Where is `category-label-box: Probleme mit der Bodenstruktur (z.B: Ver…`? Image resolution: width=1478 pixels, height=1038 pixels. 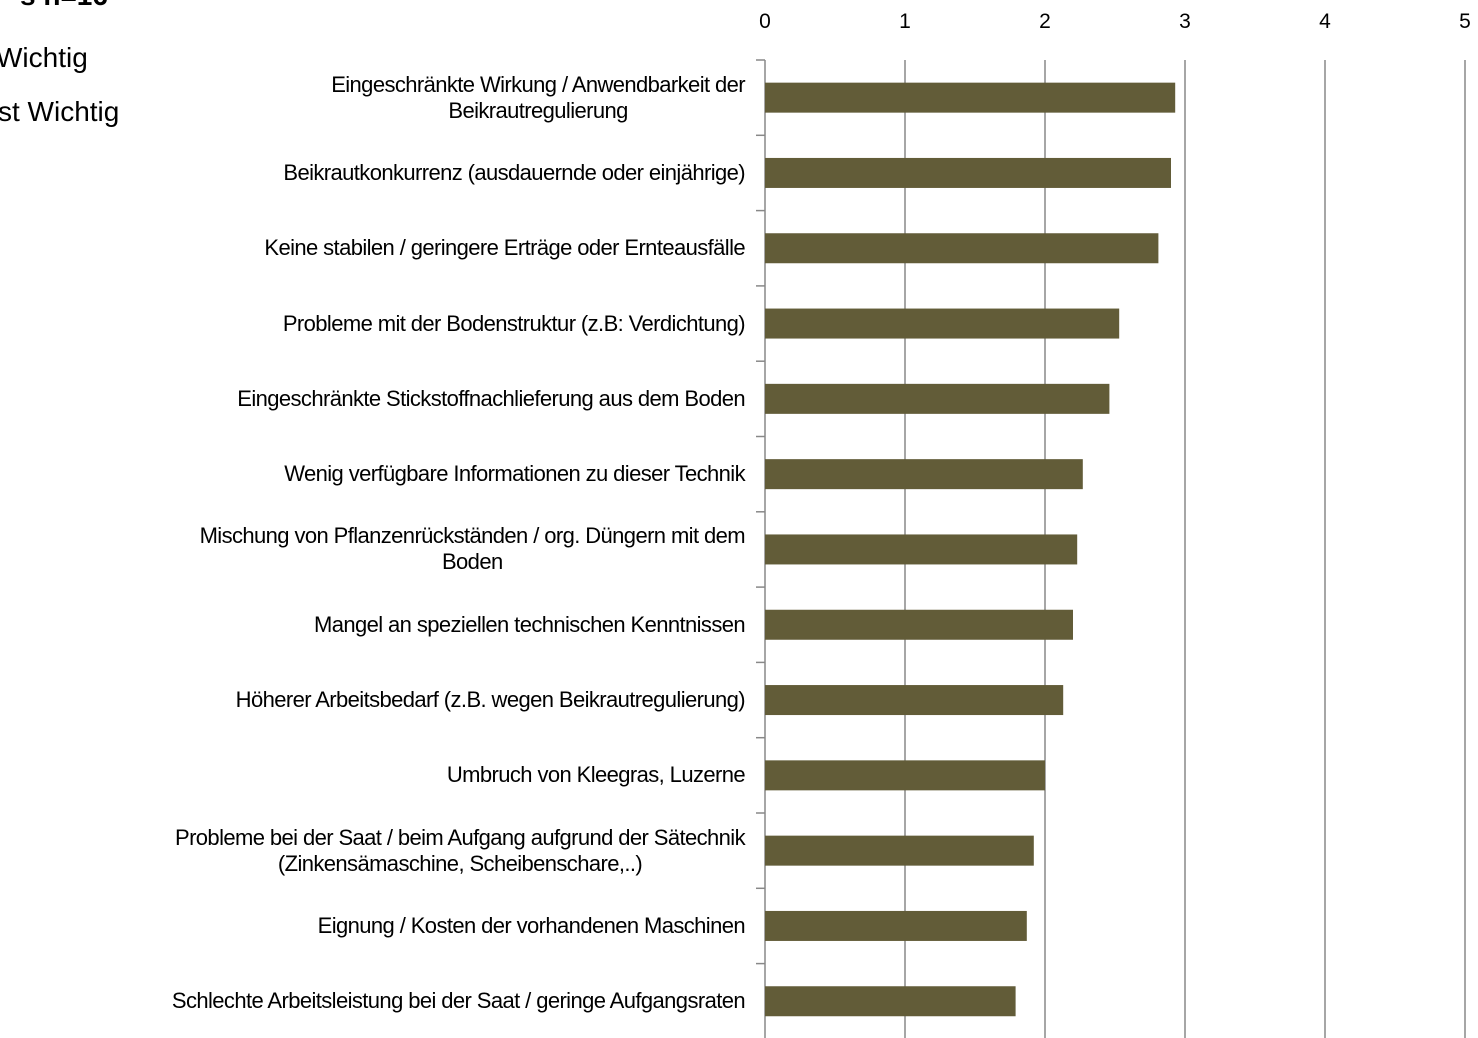
category-label-box: Probleme mit der Bodenstruktur (z.B: Ver… is located at coordinates (375, 323).